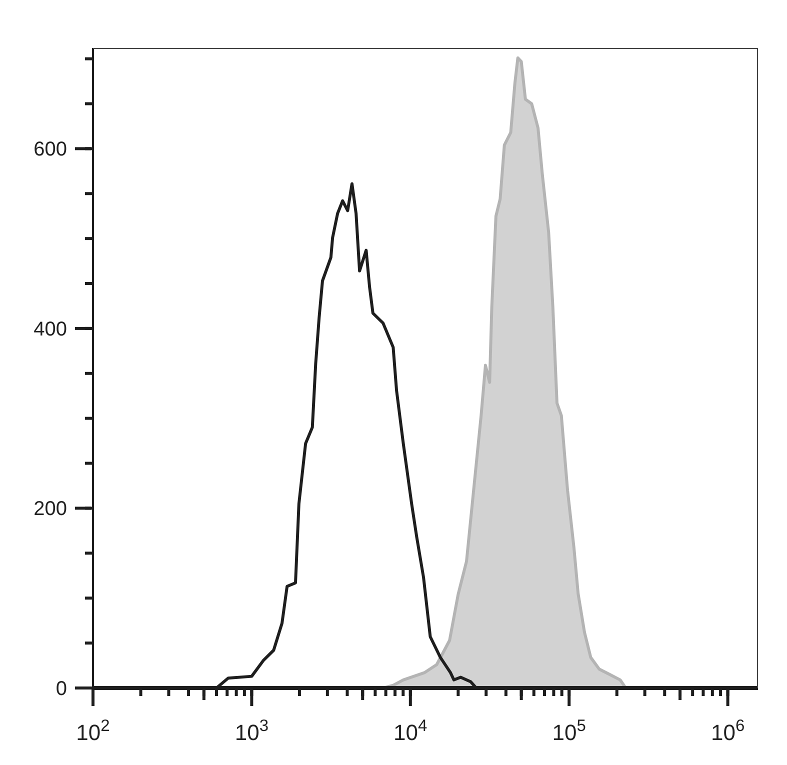  What do you see at coordinates (727, 731) in the screenshot?
I see `x-tick-label: 10$^{6}$` at bounding box center [727, 731].